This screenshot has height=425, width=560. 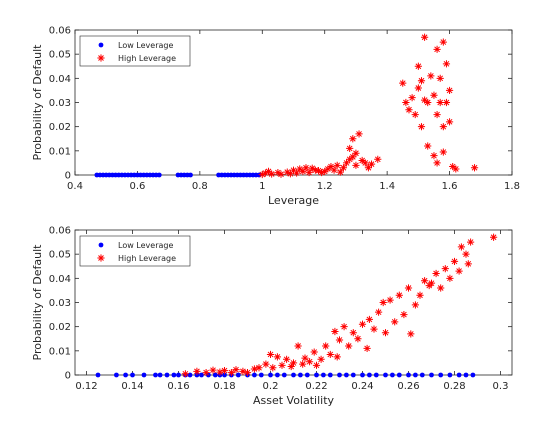 I want to click on legend: Low Leverage High Leverage, so click(x=135, y=251).